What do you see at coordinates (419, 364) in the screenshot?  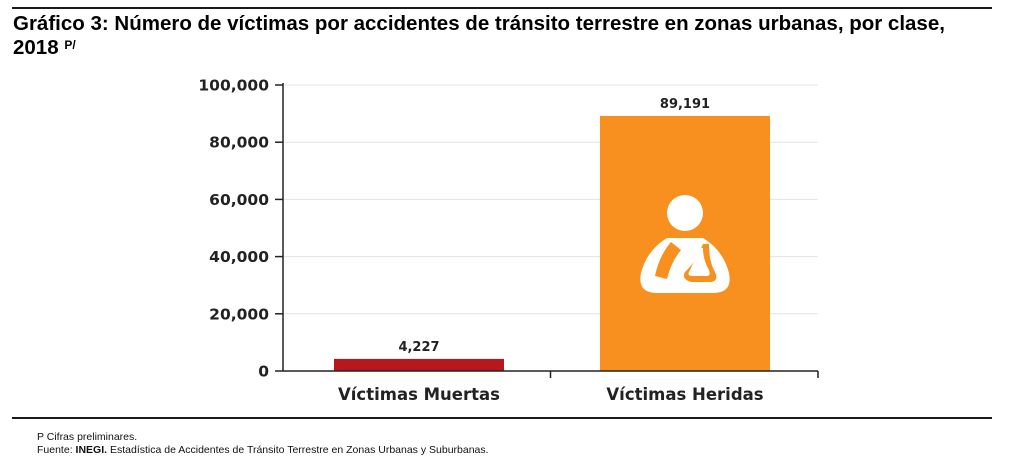 I see `bar-victimas-muertas` at bounding box center [419, 364].